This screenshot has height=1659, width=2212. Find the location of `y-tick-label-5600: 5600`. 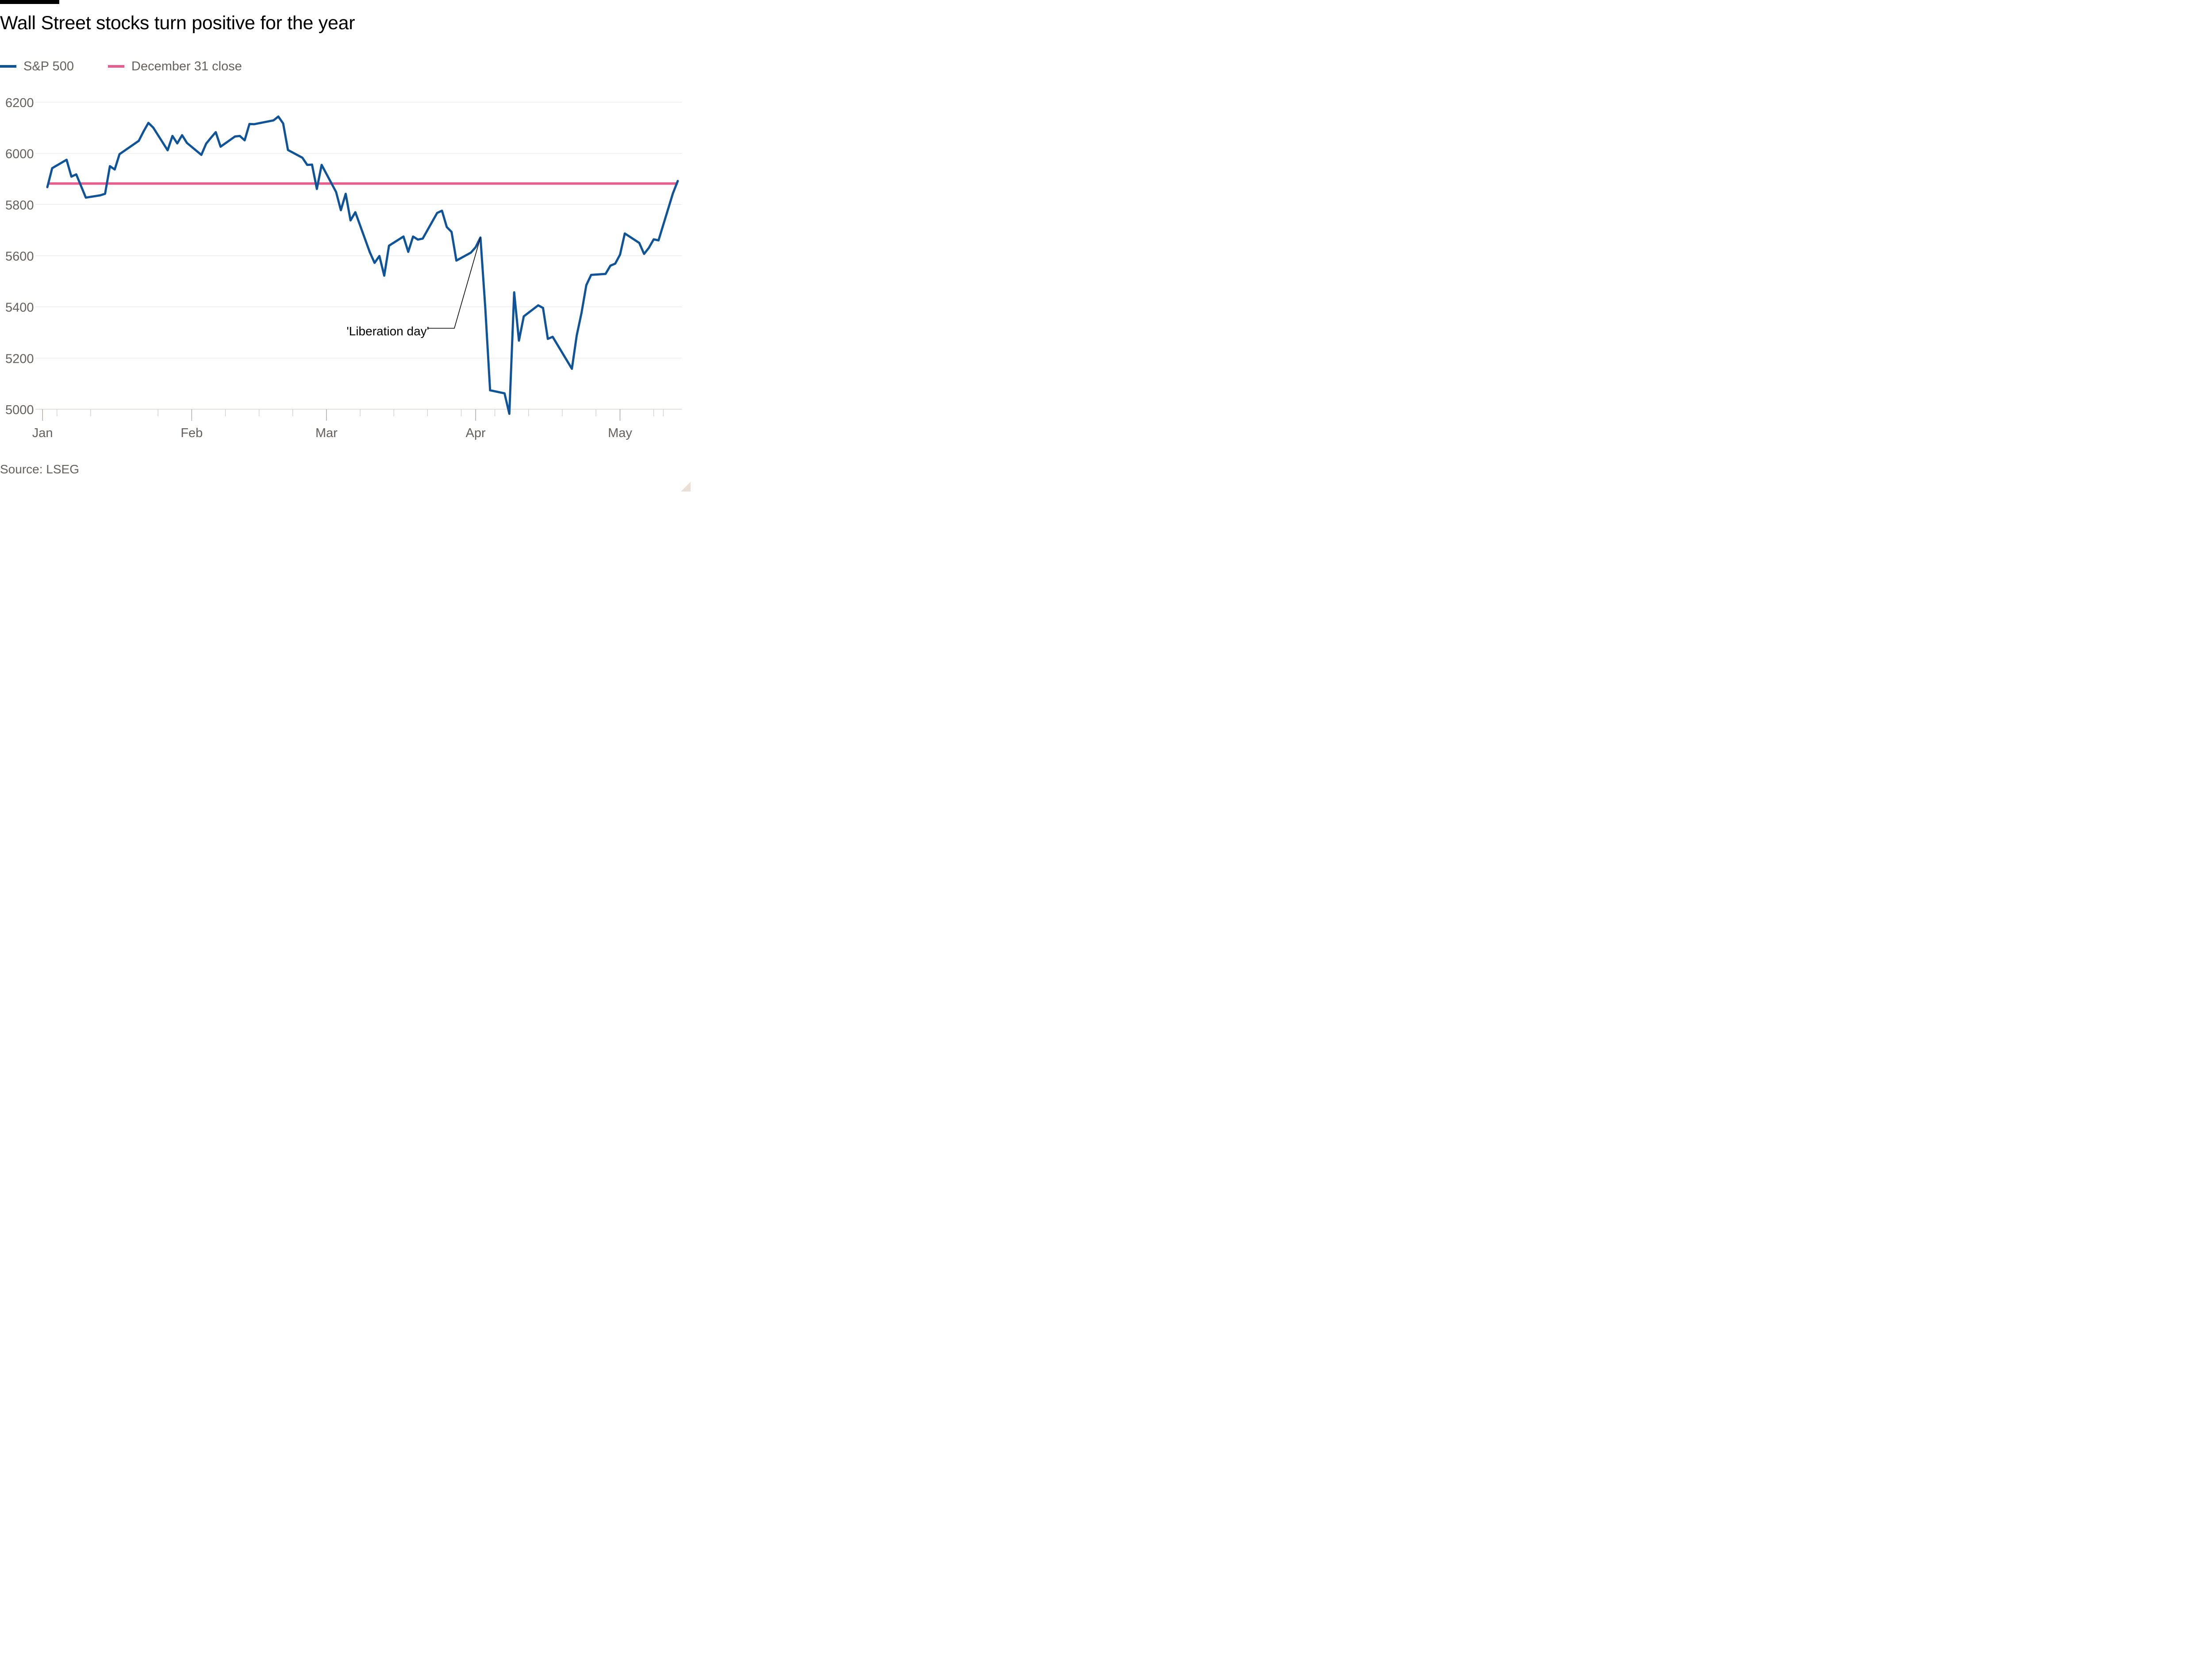

y-tick-label-5600: 5600 is located at coordinates (19, 257).